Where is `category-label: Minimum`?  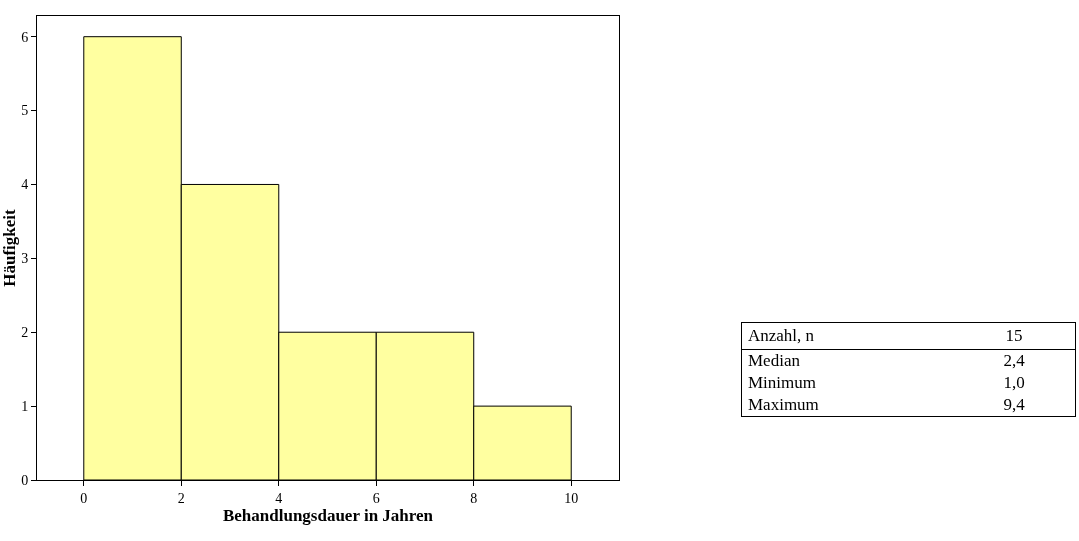
category-label: Minimum is located at coordinates (782, 383).